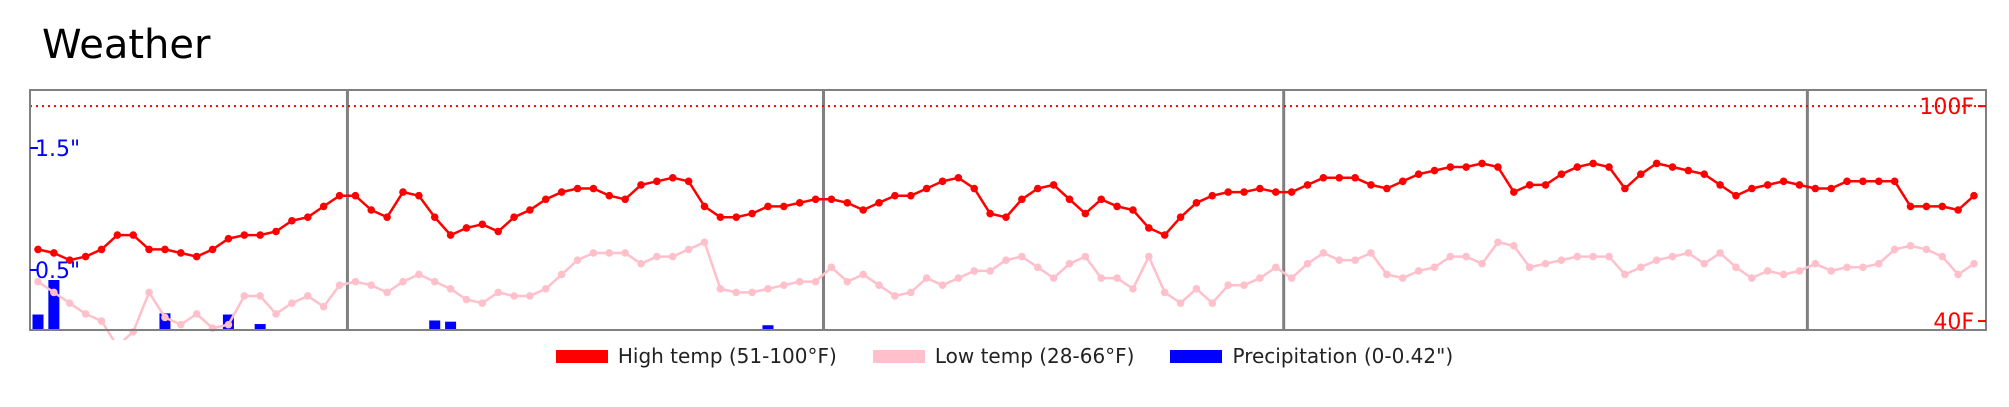 Image resolution: width=2009 pixels, height=407 pixels. What do you see at coordinates (55, 210) in the screenshot?
I see `precipitation-axis: 1.5" 0.5"` at bounding box center [55, 210].